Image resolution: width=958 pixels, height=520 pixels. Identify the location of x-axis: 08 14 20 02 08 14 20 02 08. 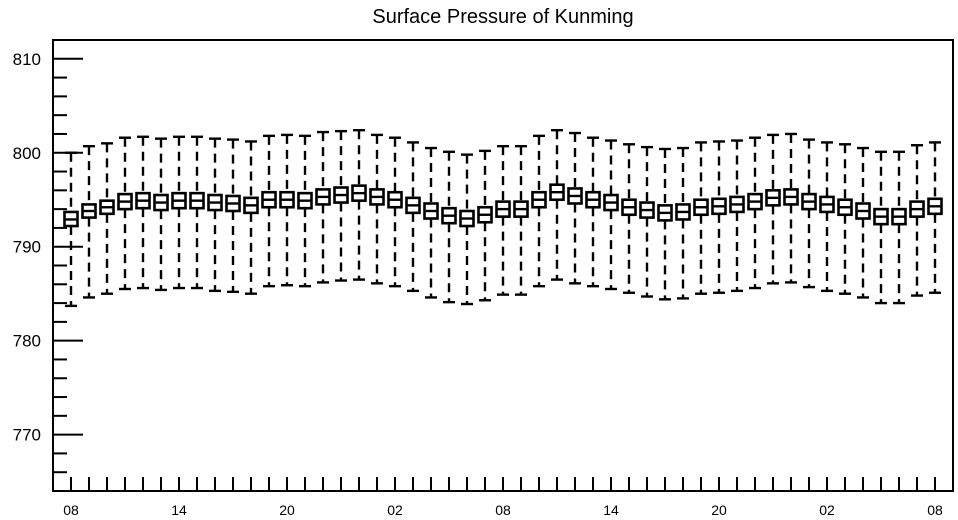
(503, 497).